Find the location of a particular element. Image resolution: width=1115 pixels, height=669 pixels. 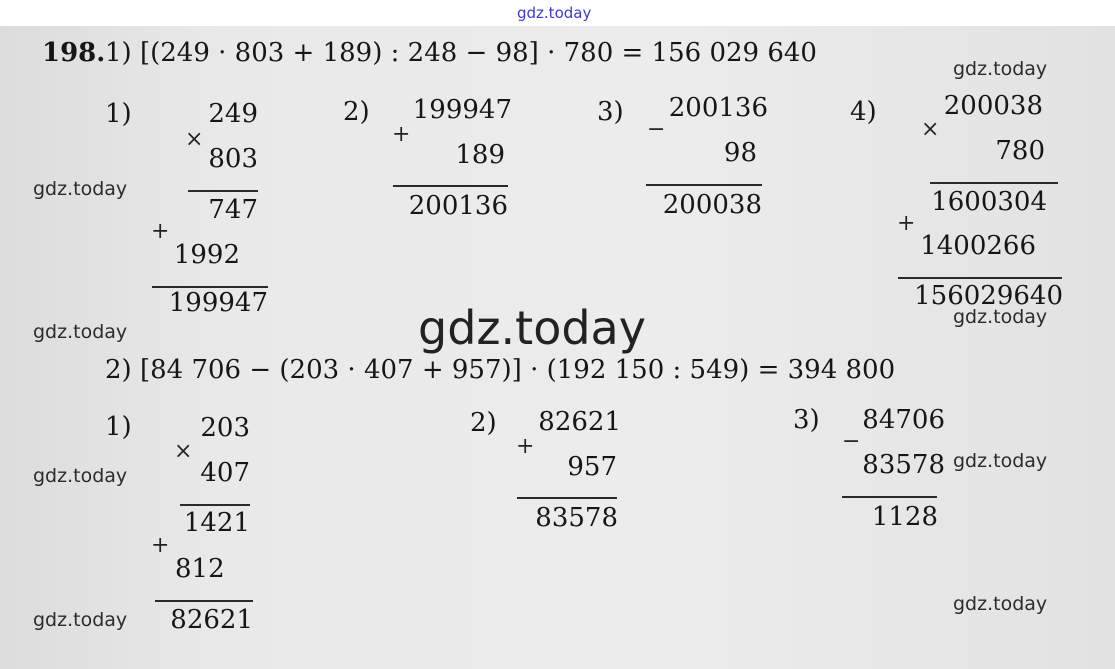

partial-product: 1600304 is located at coordinates (989, 202).